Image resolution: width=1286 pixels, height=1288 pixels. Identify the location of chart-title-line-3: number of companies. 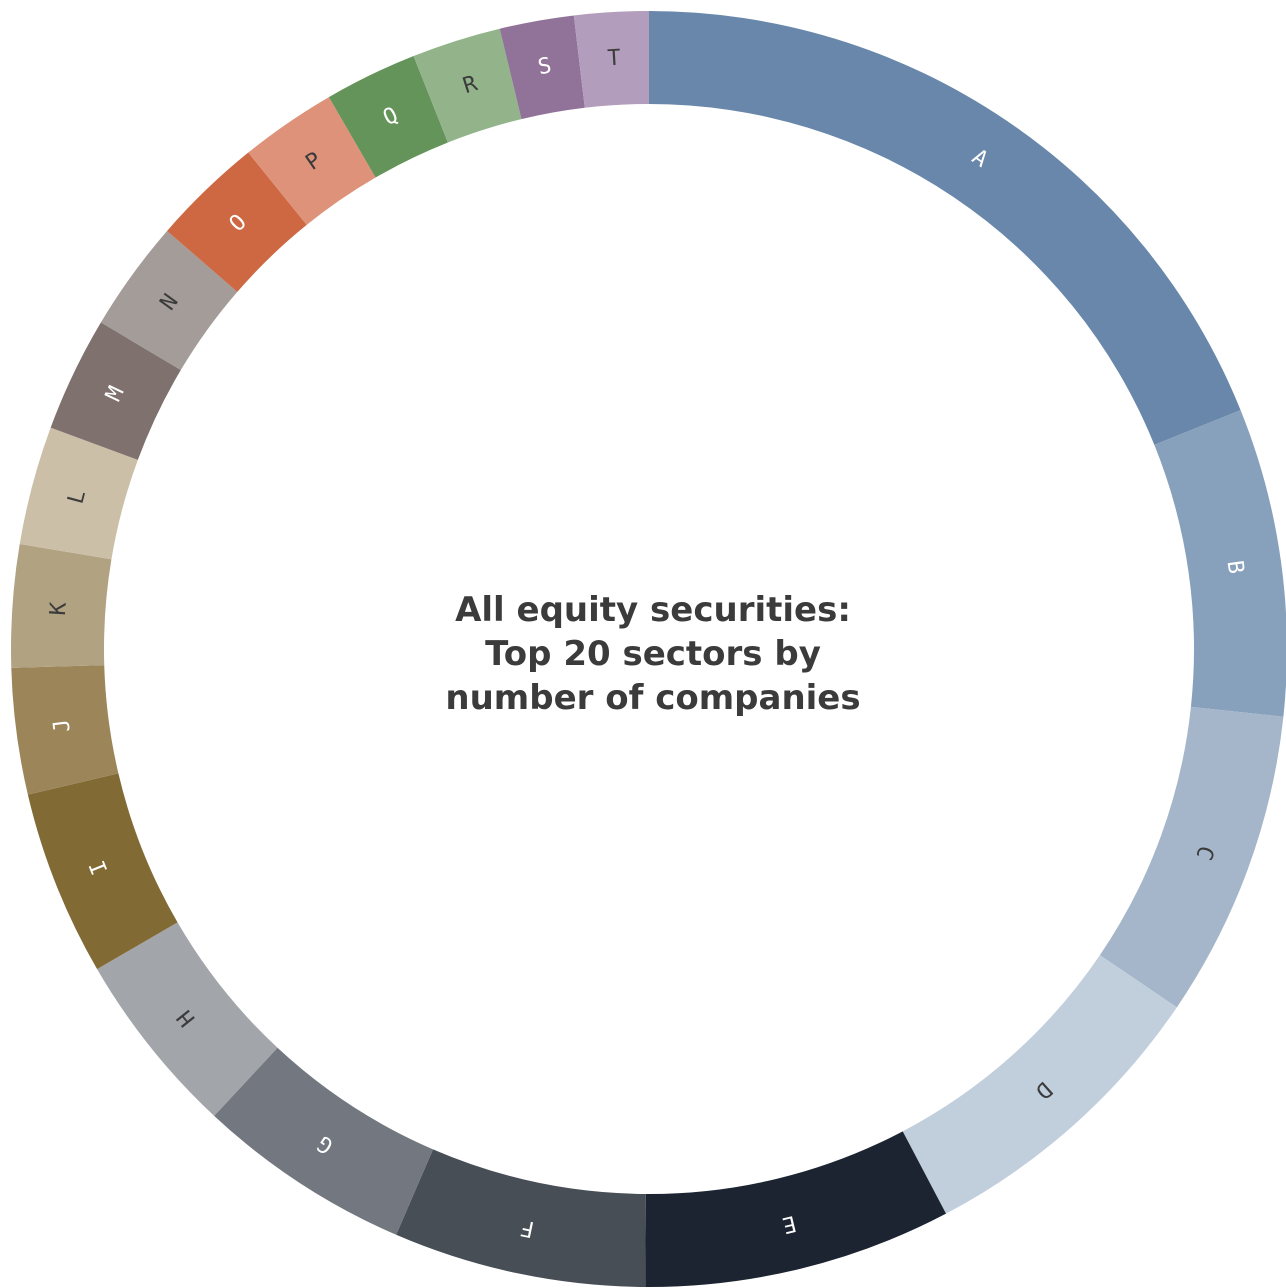
(653, 698).